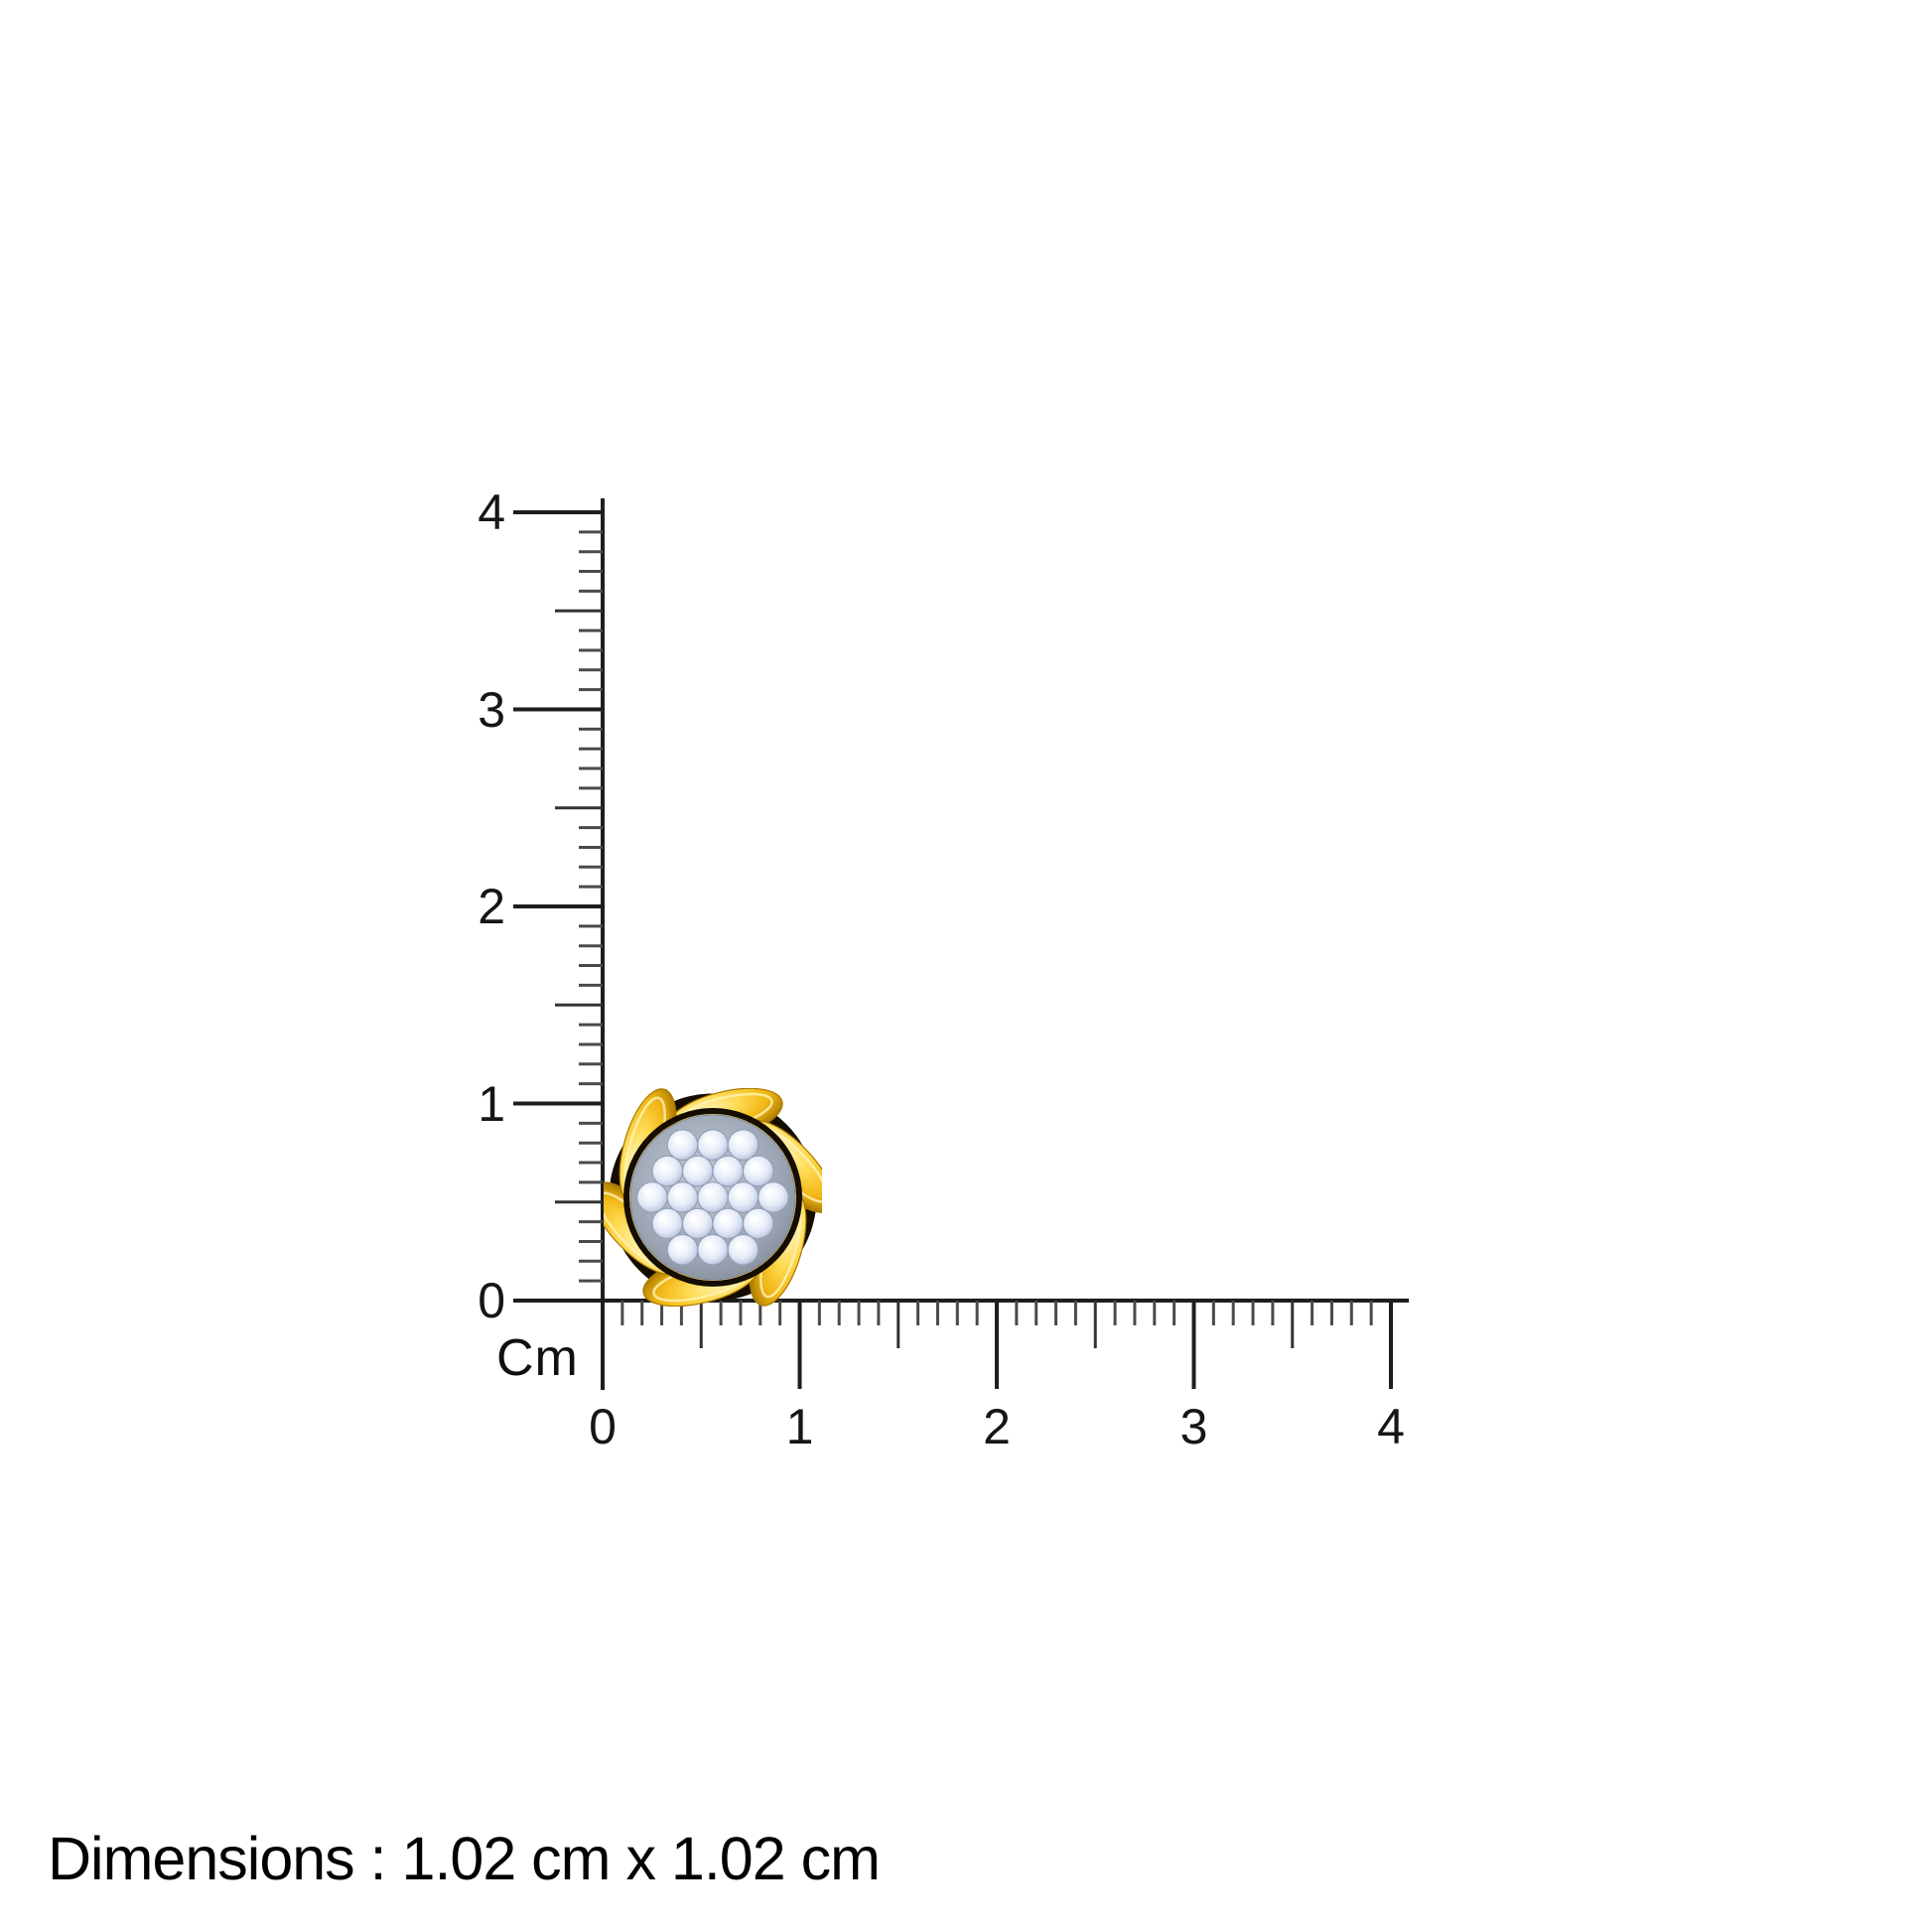 This screenshot has width=1932, height=1932. What do you see at coordinates (492, 512) in the screenshot?
I see `vertical-tick-label: 4` at bounding box center [492, 512].